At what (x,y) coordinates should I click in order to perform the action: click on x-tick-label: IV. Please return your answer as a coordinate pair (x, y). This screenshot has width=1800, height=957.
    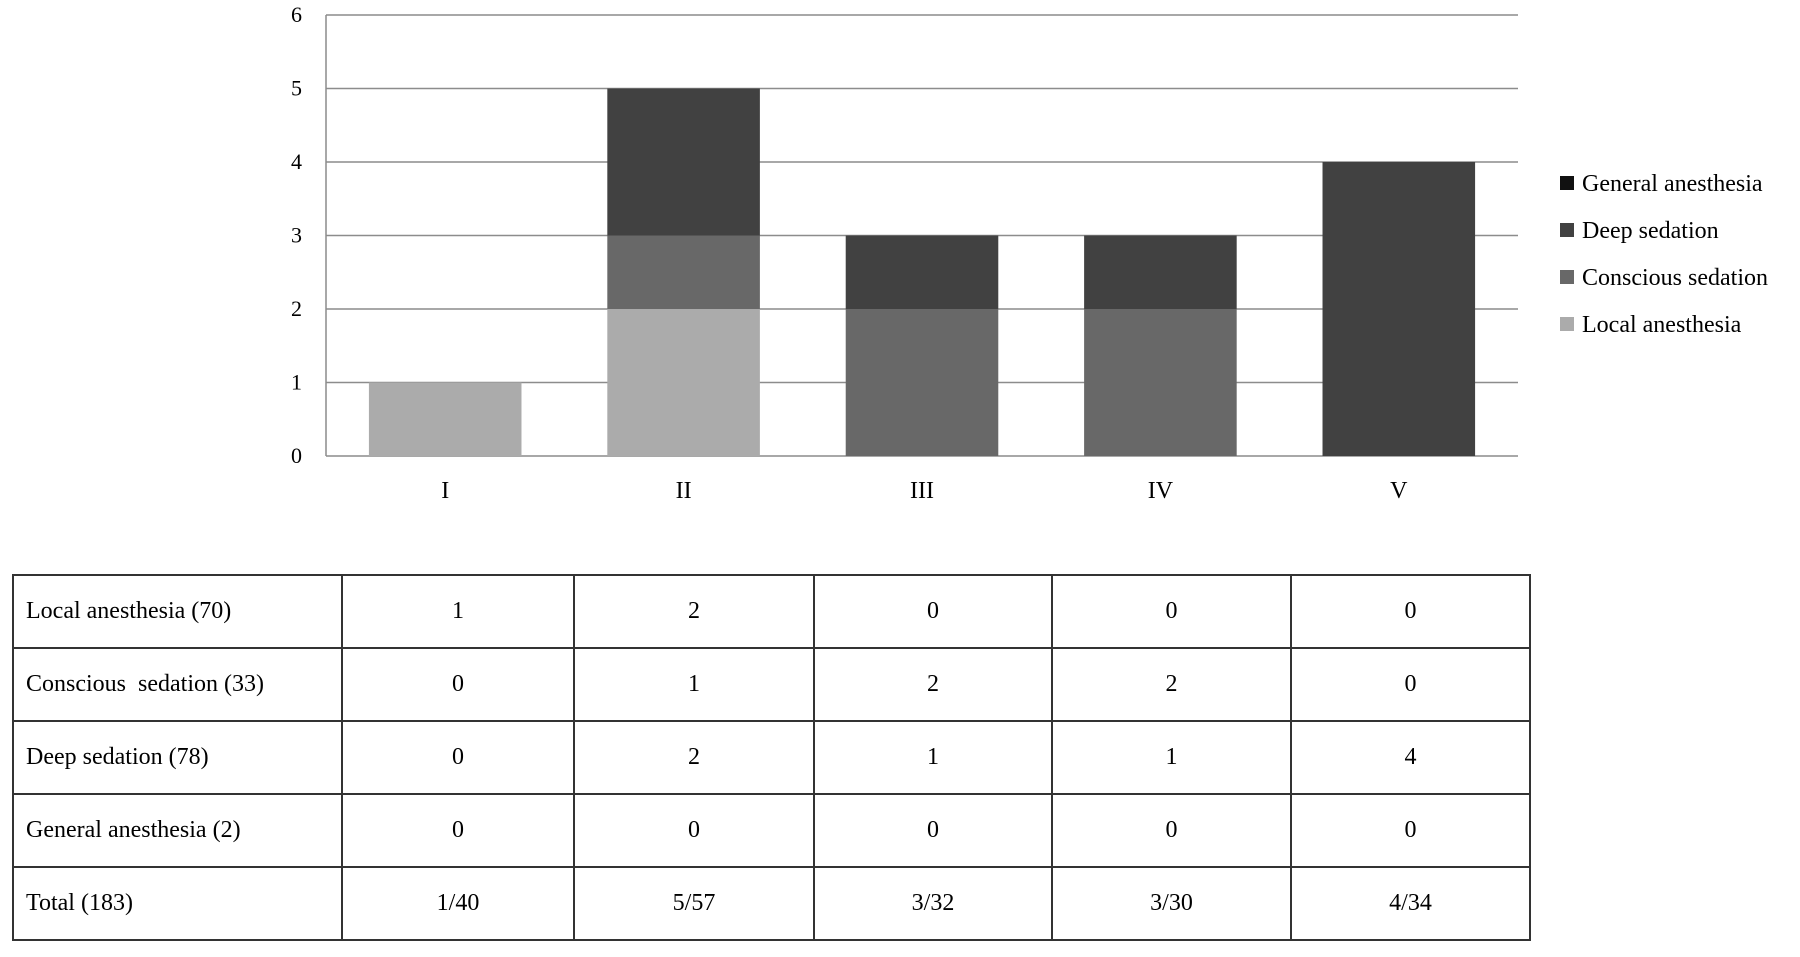
    Looking at the image, I should click on (1161, 491).